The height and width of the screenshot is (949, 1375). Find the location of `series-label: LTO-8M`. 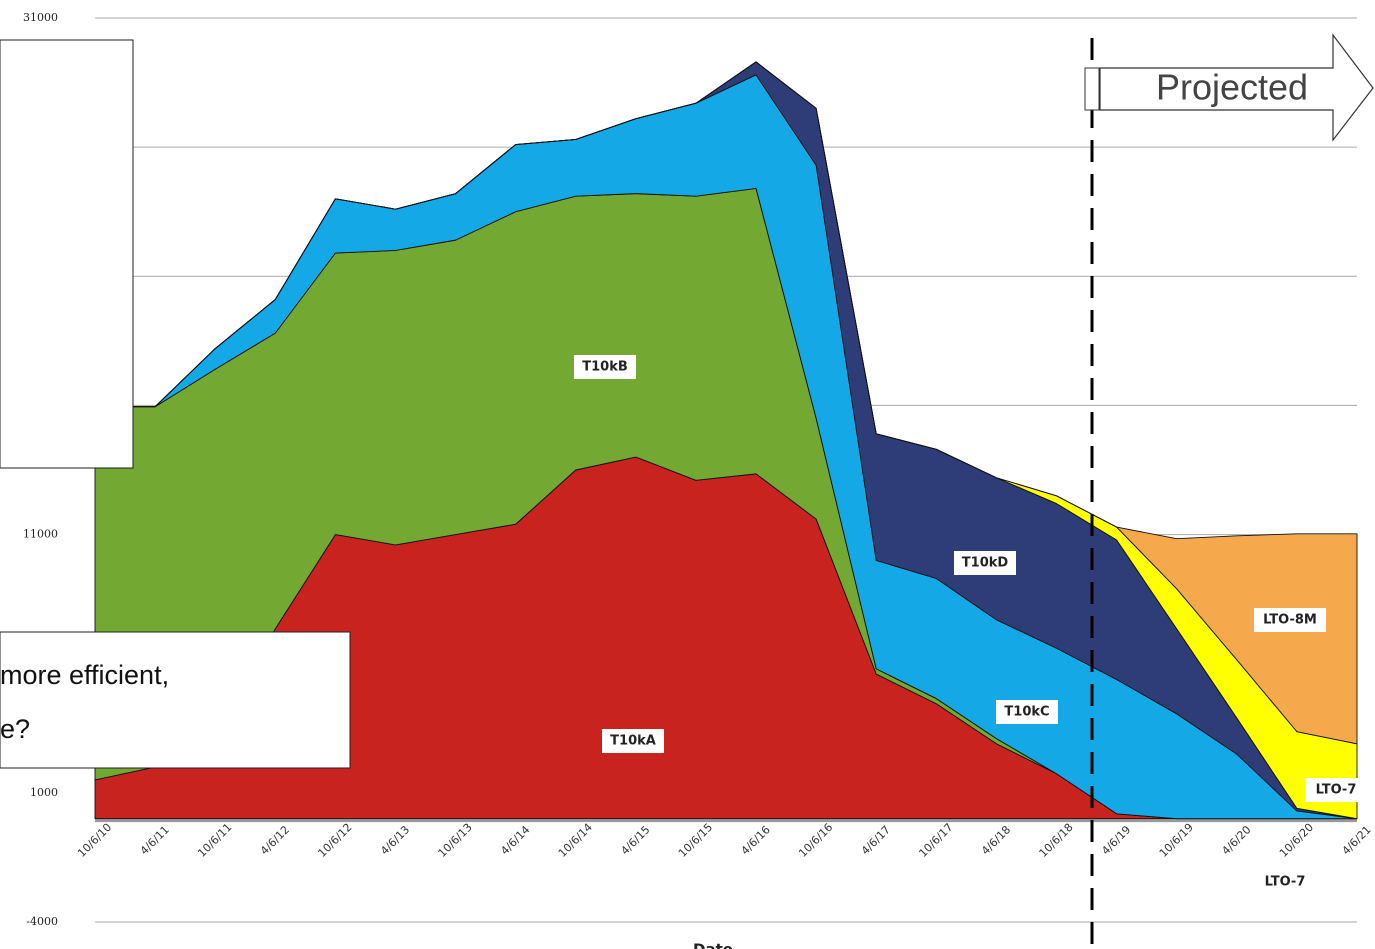

series-label: LTO-8M is located at coordinates (1290, 620).